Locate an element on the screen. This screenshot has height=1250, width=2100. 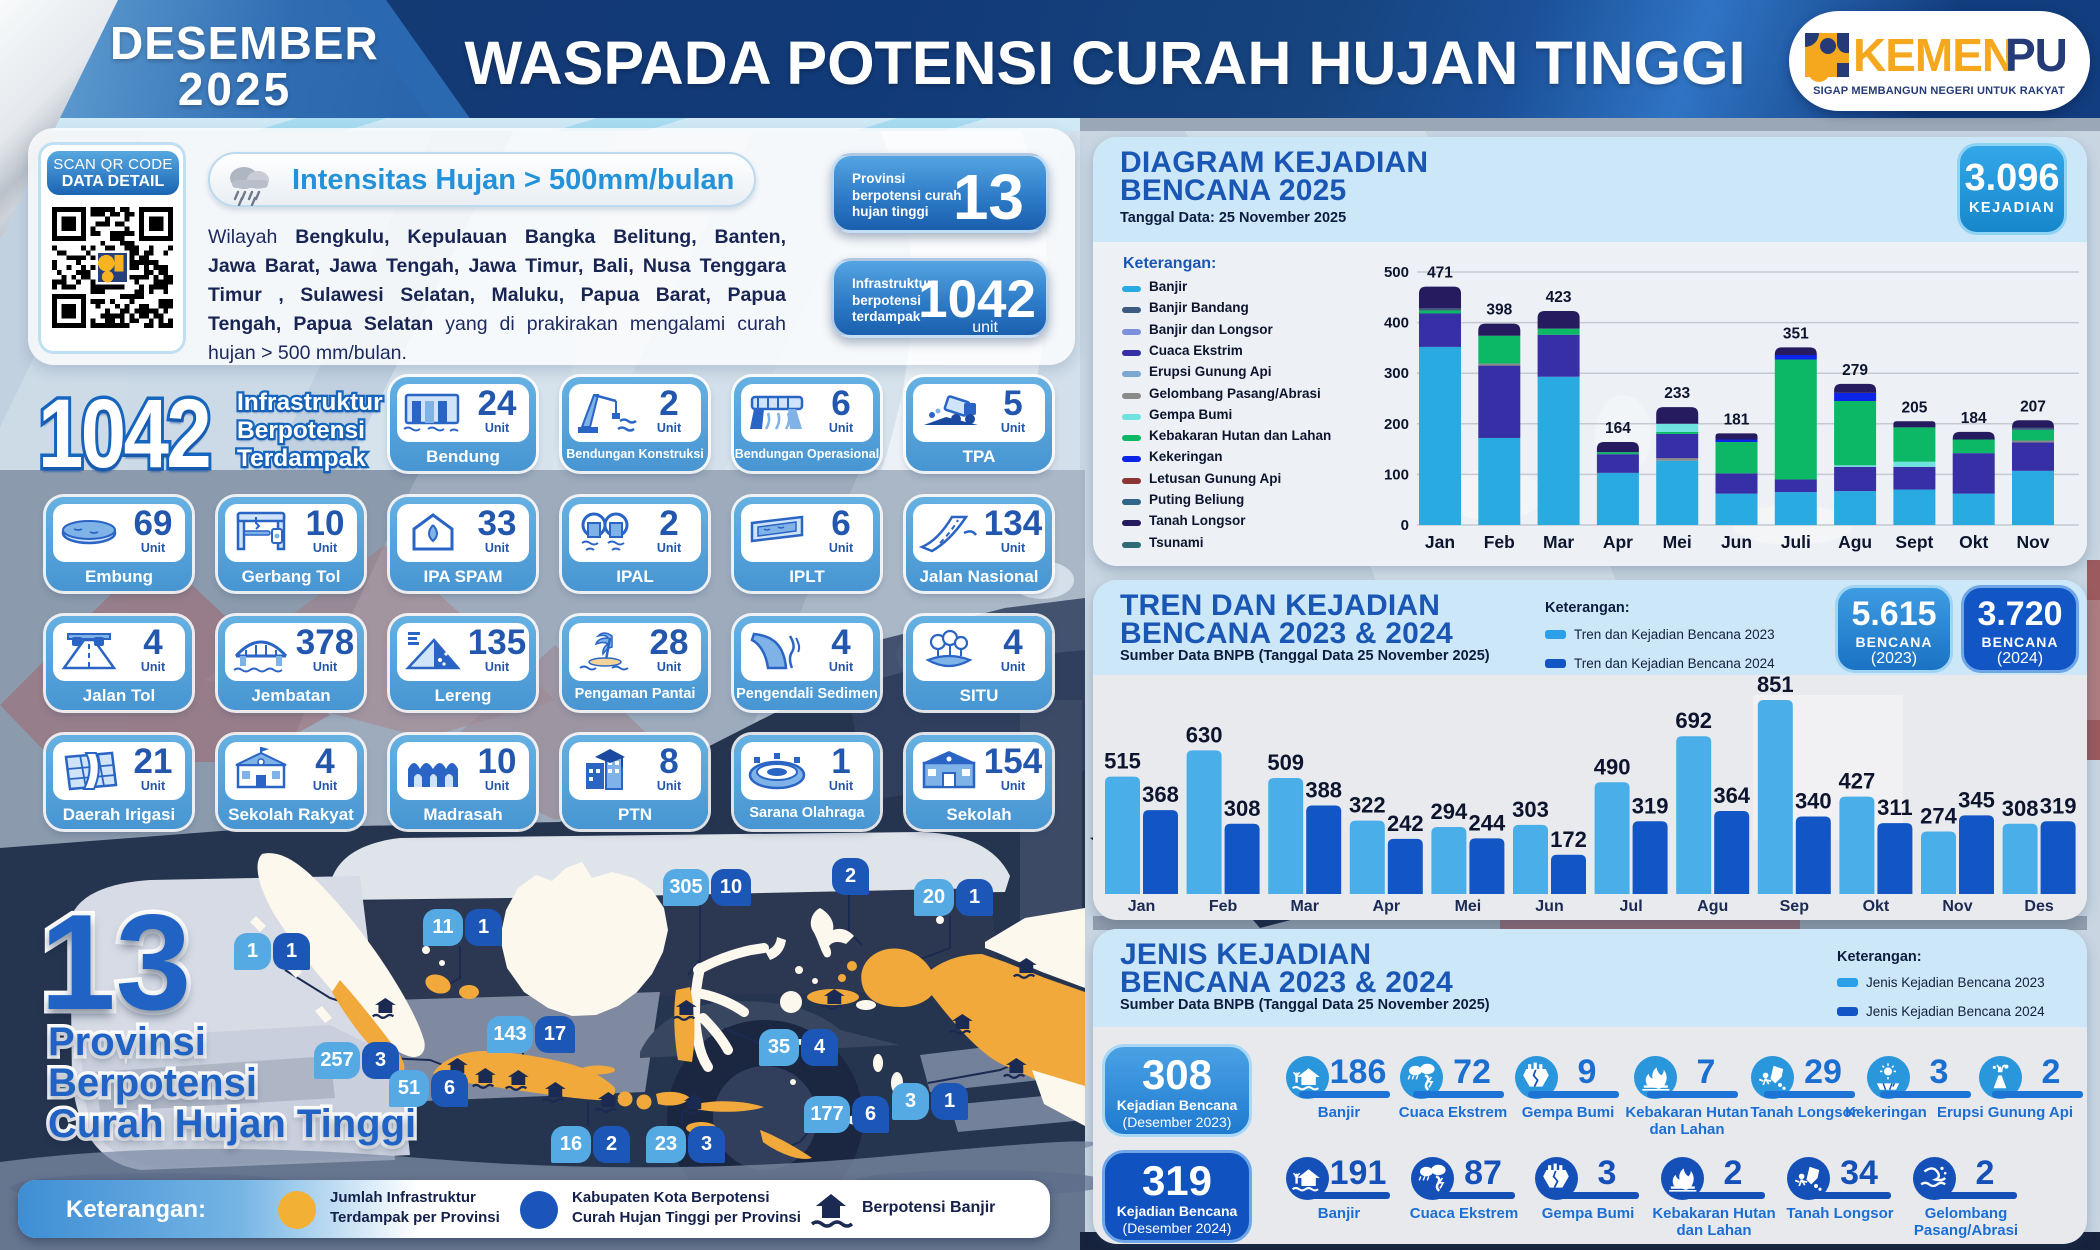
svg-text: 692 is located at coordinates (1693, 720).